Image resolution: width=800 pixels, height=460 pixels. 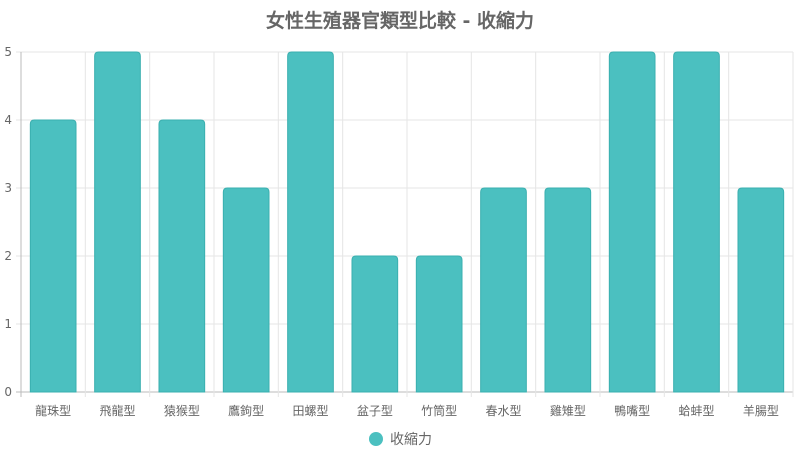 What do you see at coordinates (696, 411) in the screenshot?
I see `x-tick-label: 蛤蚌型` at bounding box center [696, 411].